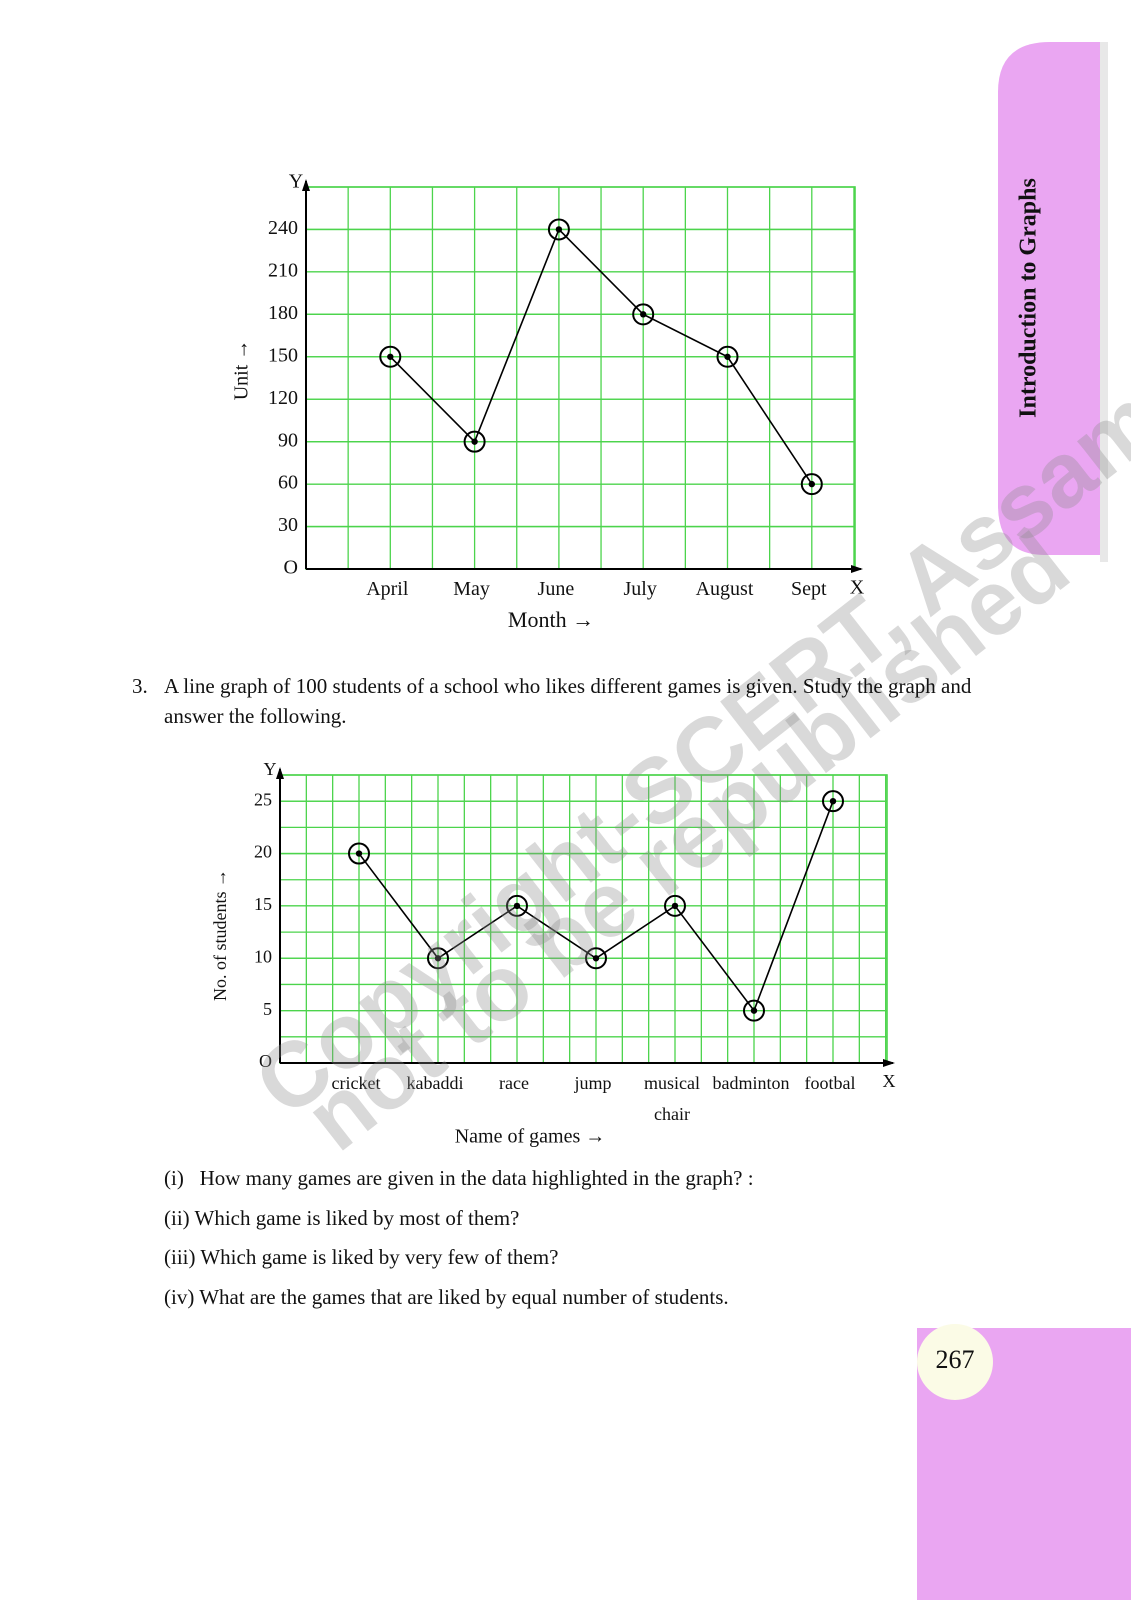  Describe the element at coordinates (283, 398) in the screenshot. I see `y-tick-label: 120` at that location.